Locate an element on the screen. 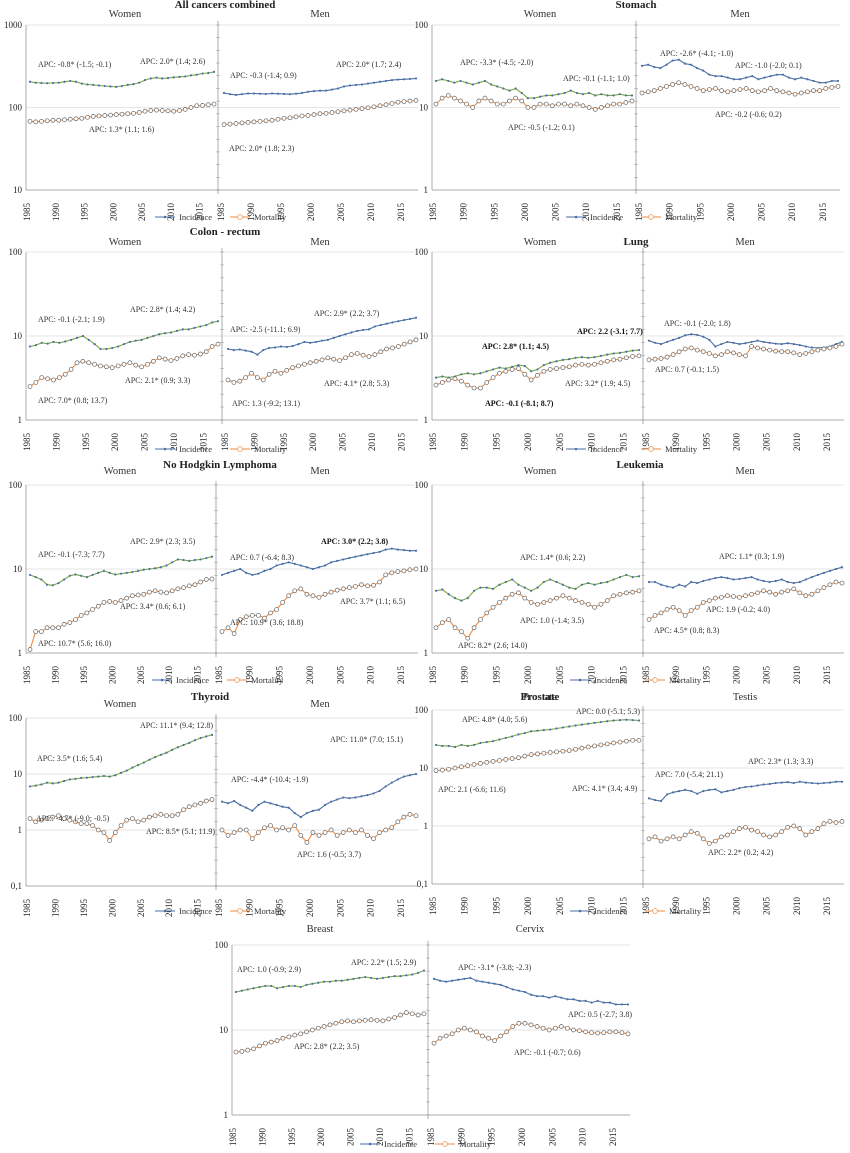 The width and height of the screenshot is (850, 1153). chart-title: Colon - rectum is located at coordinates (225, 232).